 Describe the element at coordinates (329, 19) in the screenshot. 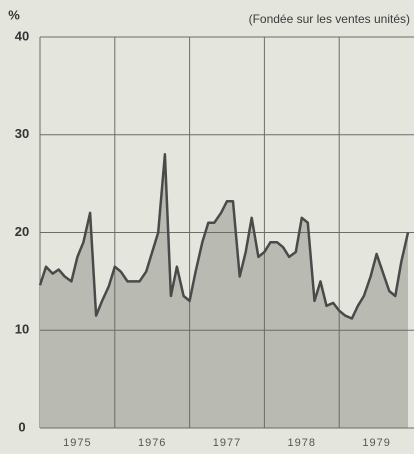

I see `chart-subtitle: (Fondée sur les ventes unités)` at that location.